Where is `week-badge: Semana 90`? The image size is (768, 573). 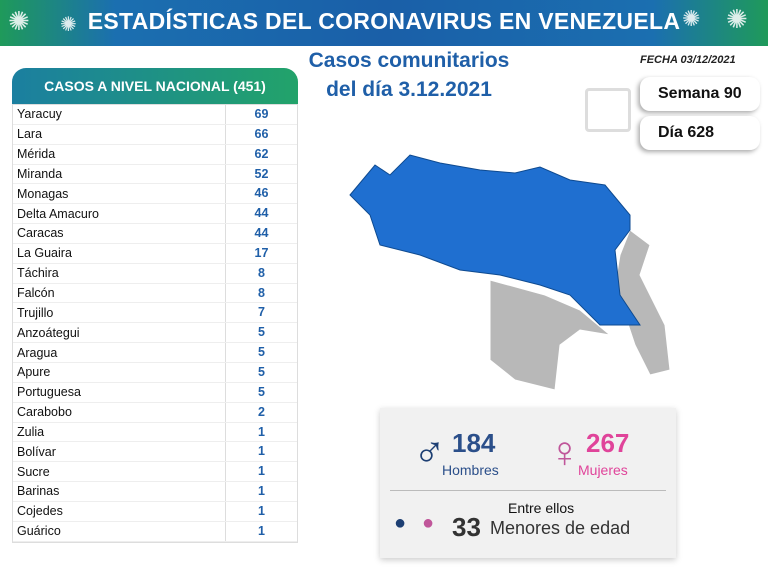 week-badge: Semana 90 is located at coordinates (700, 94).